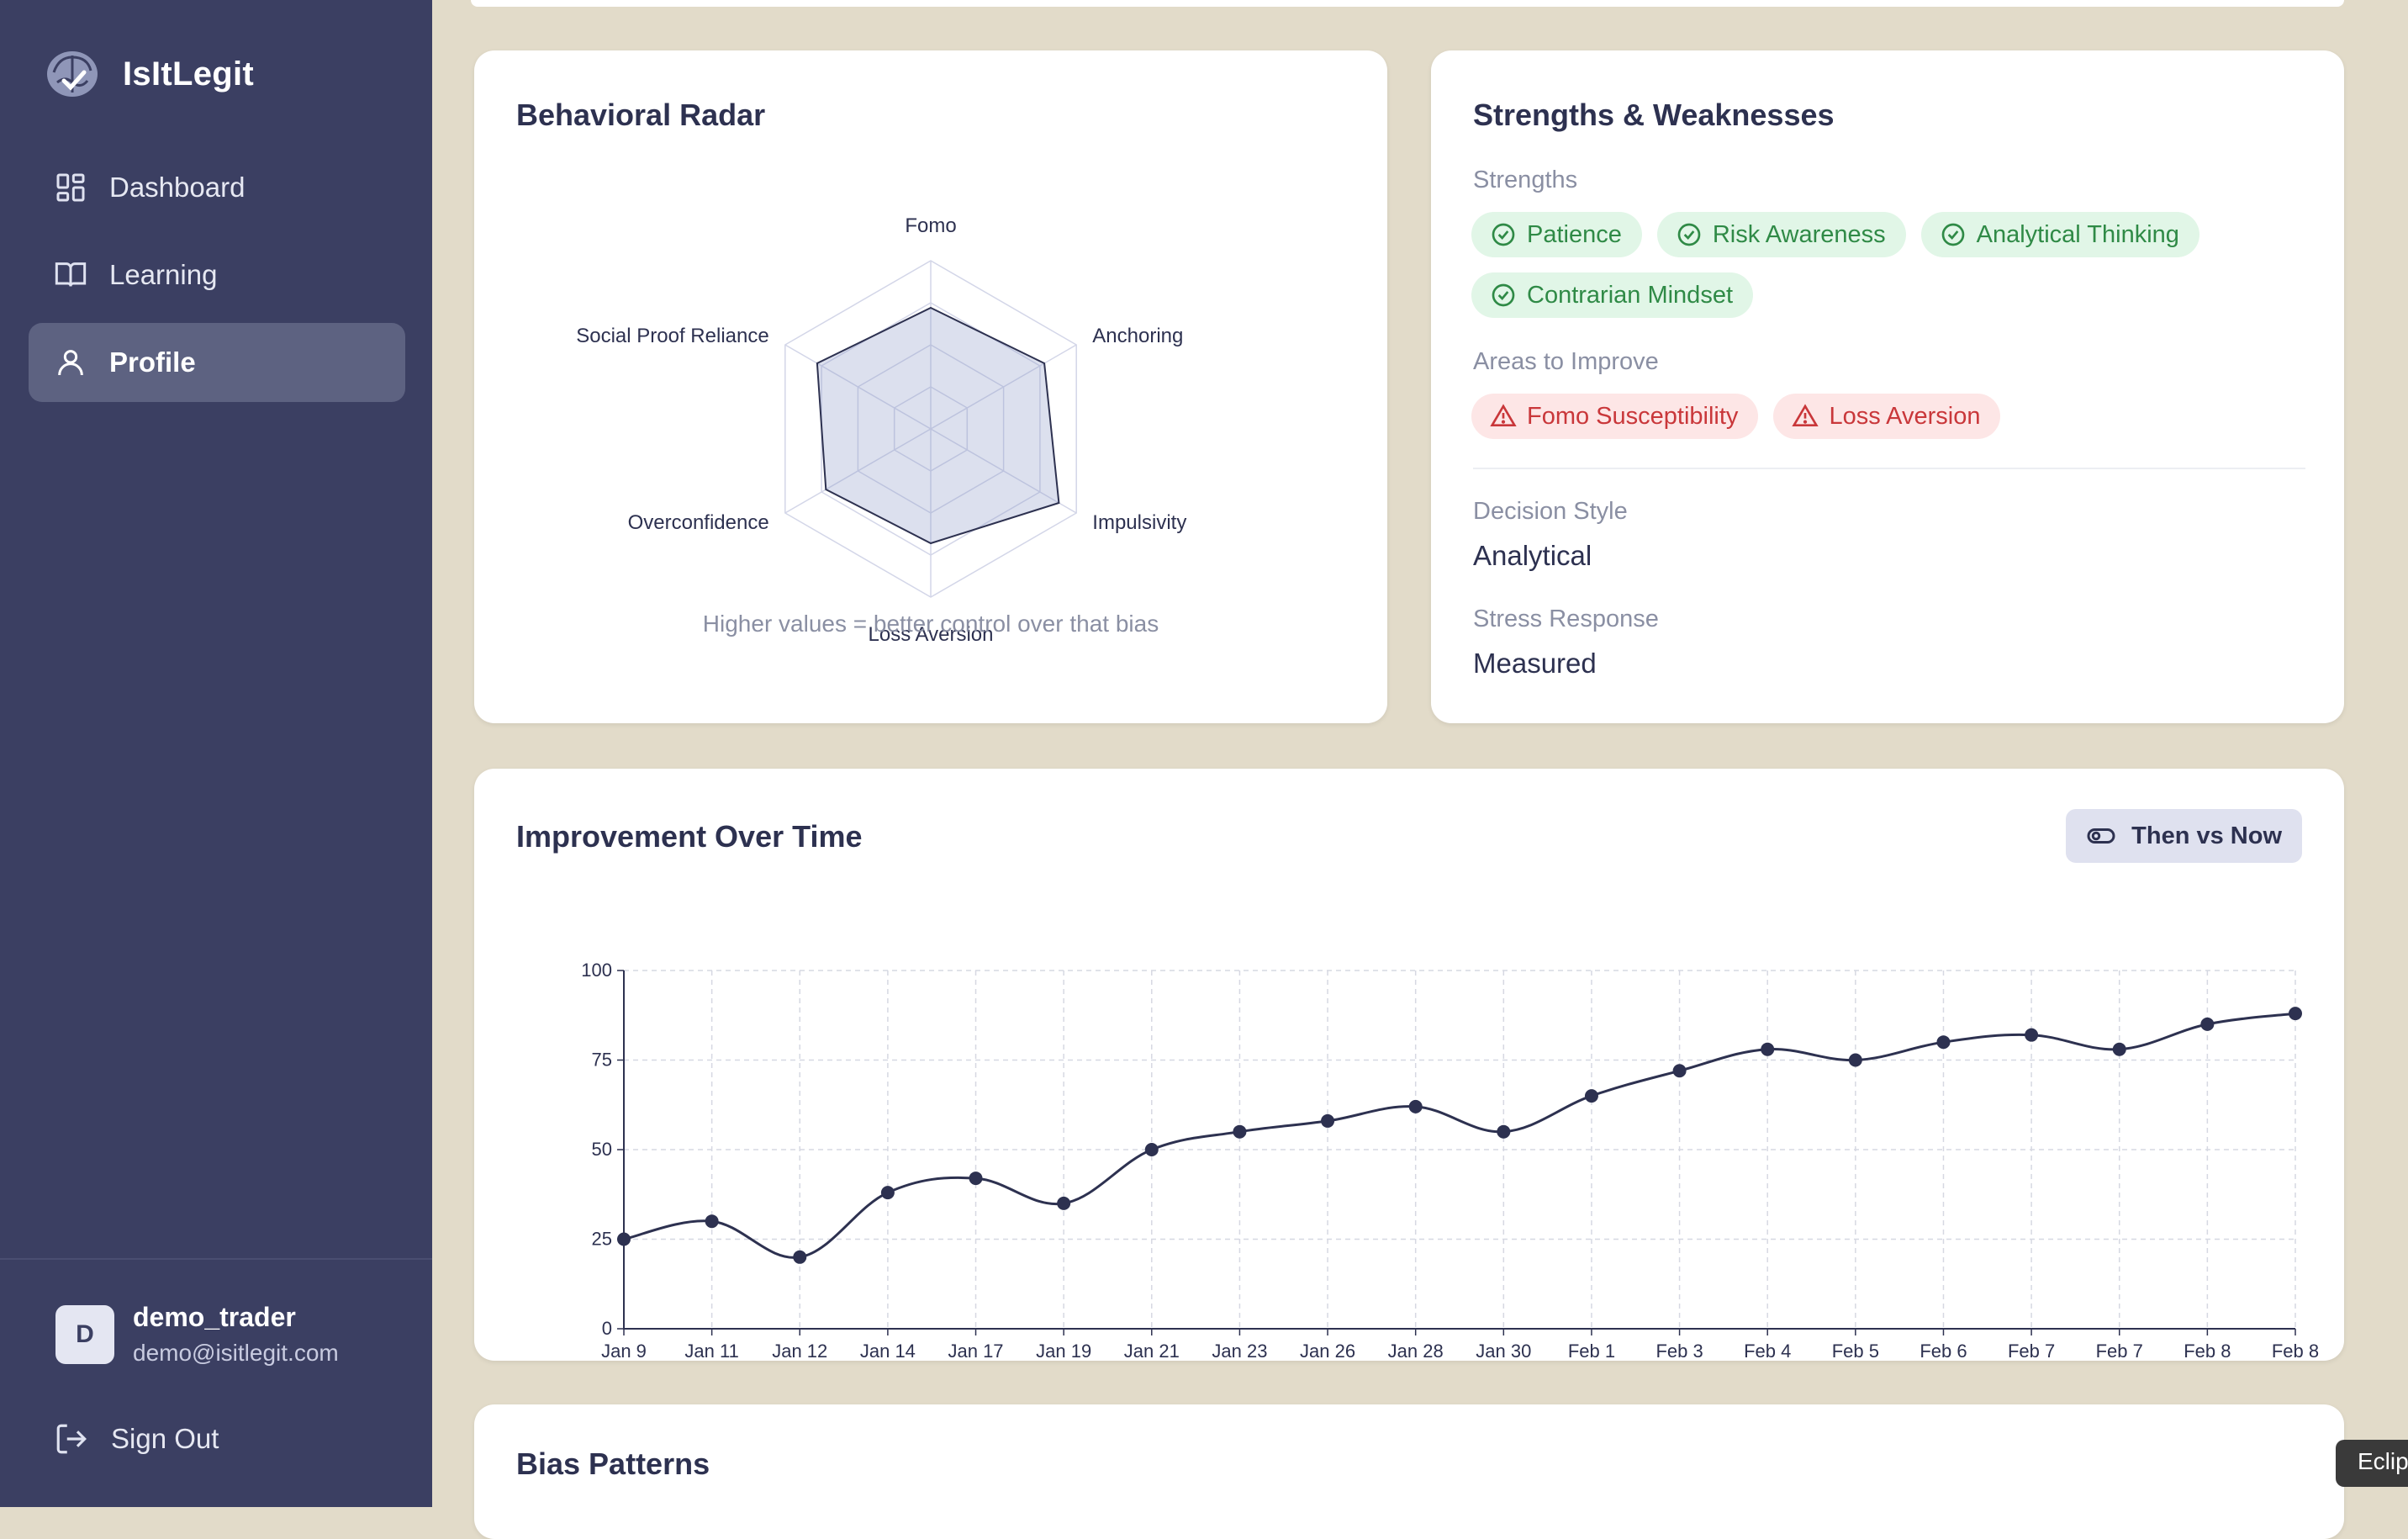 Image resolution: width=2408 pixels, height=1539 pixels. What do you see at coordinates (84, 1334) in the screenshot?
I see `avatar: D` at bounding box center [84, 1334].